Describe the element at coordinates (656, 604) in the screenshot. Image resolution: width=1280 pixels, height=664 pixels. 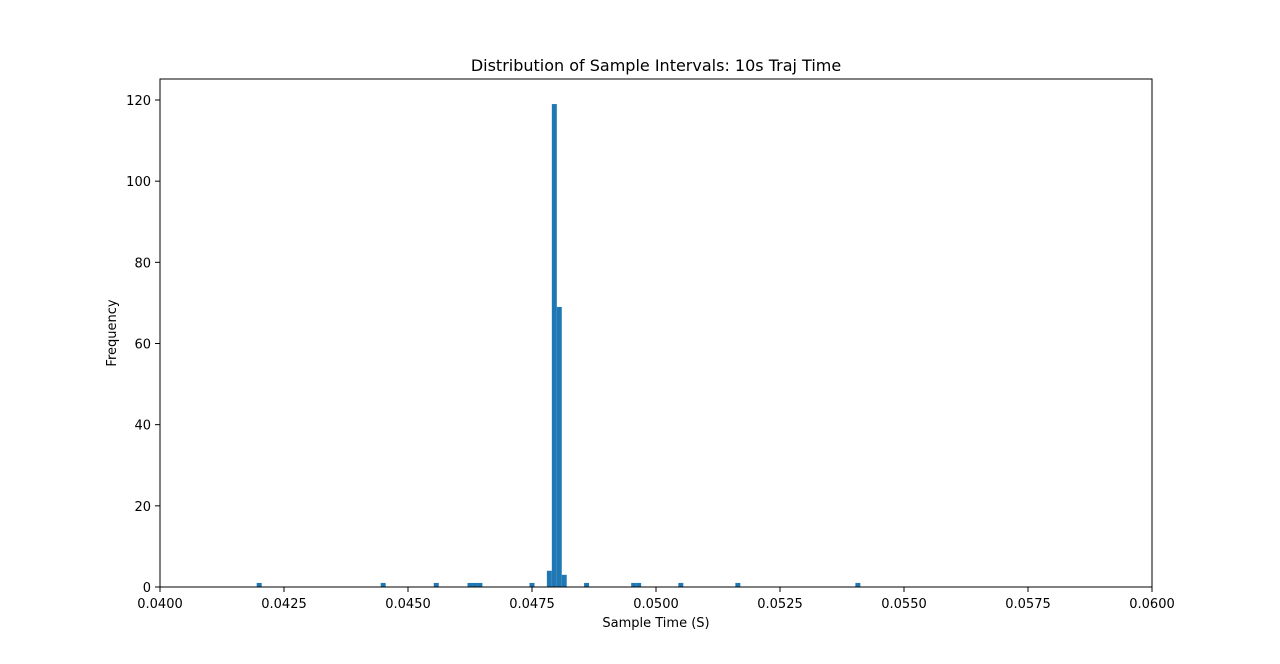
I see `x-tick-label: 0.0500` at that location.